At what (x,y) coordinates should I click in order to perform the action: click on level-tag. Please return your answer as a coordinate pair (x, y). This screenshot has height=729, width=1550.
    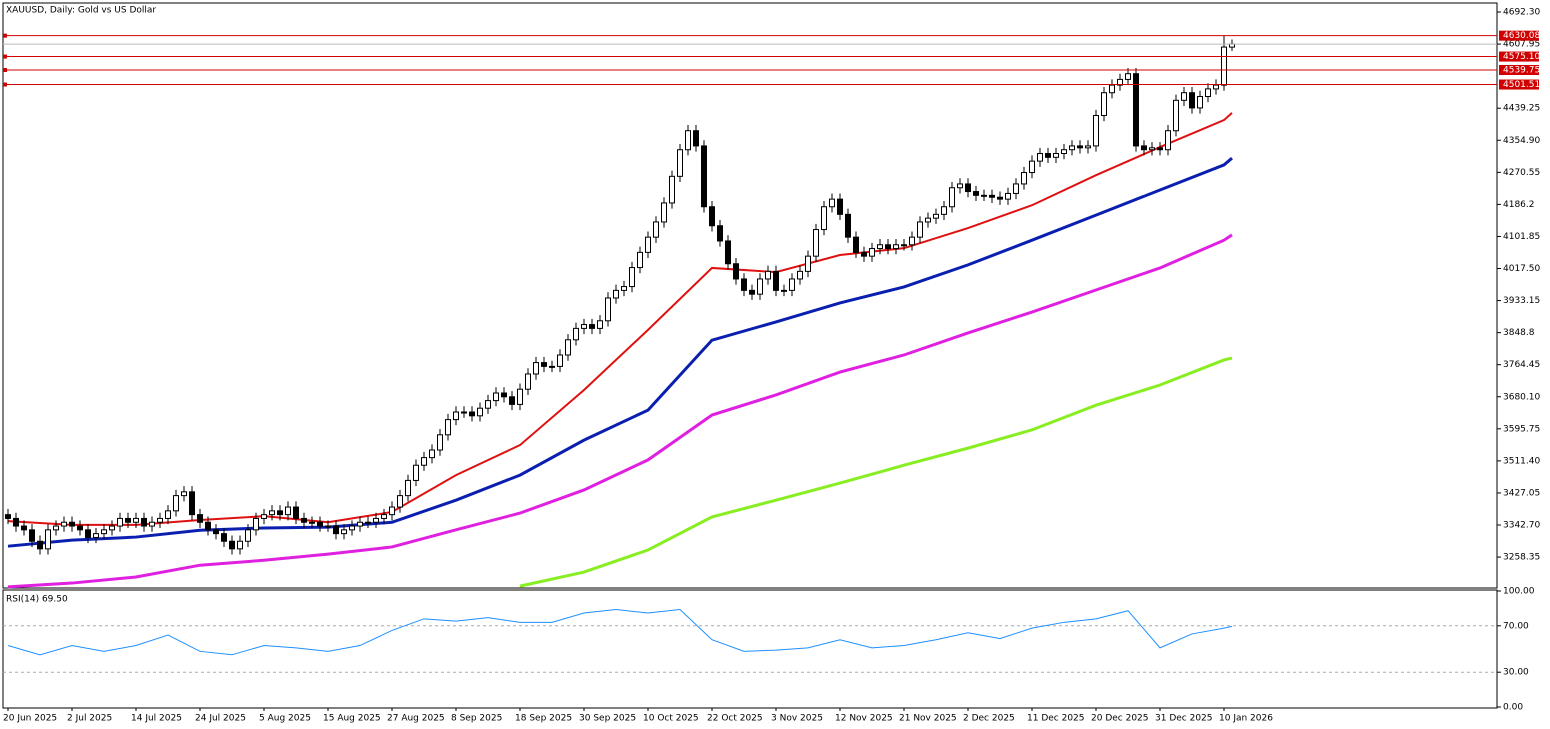
    Looking at the image, I should click on (1519, 84).